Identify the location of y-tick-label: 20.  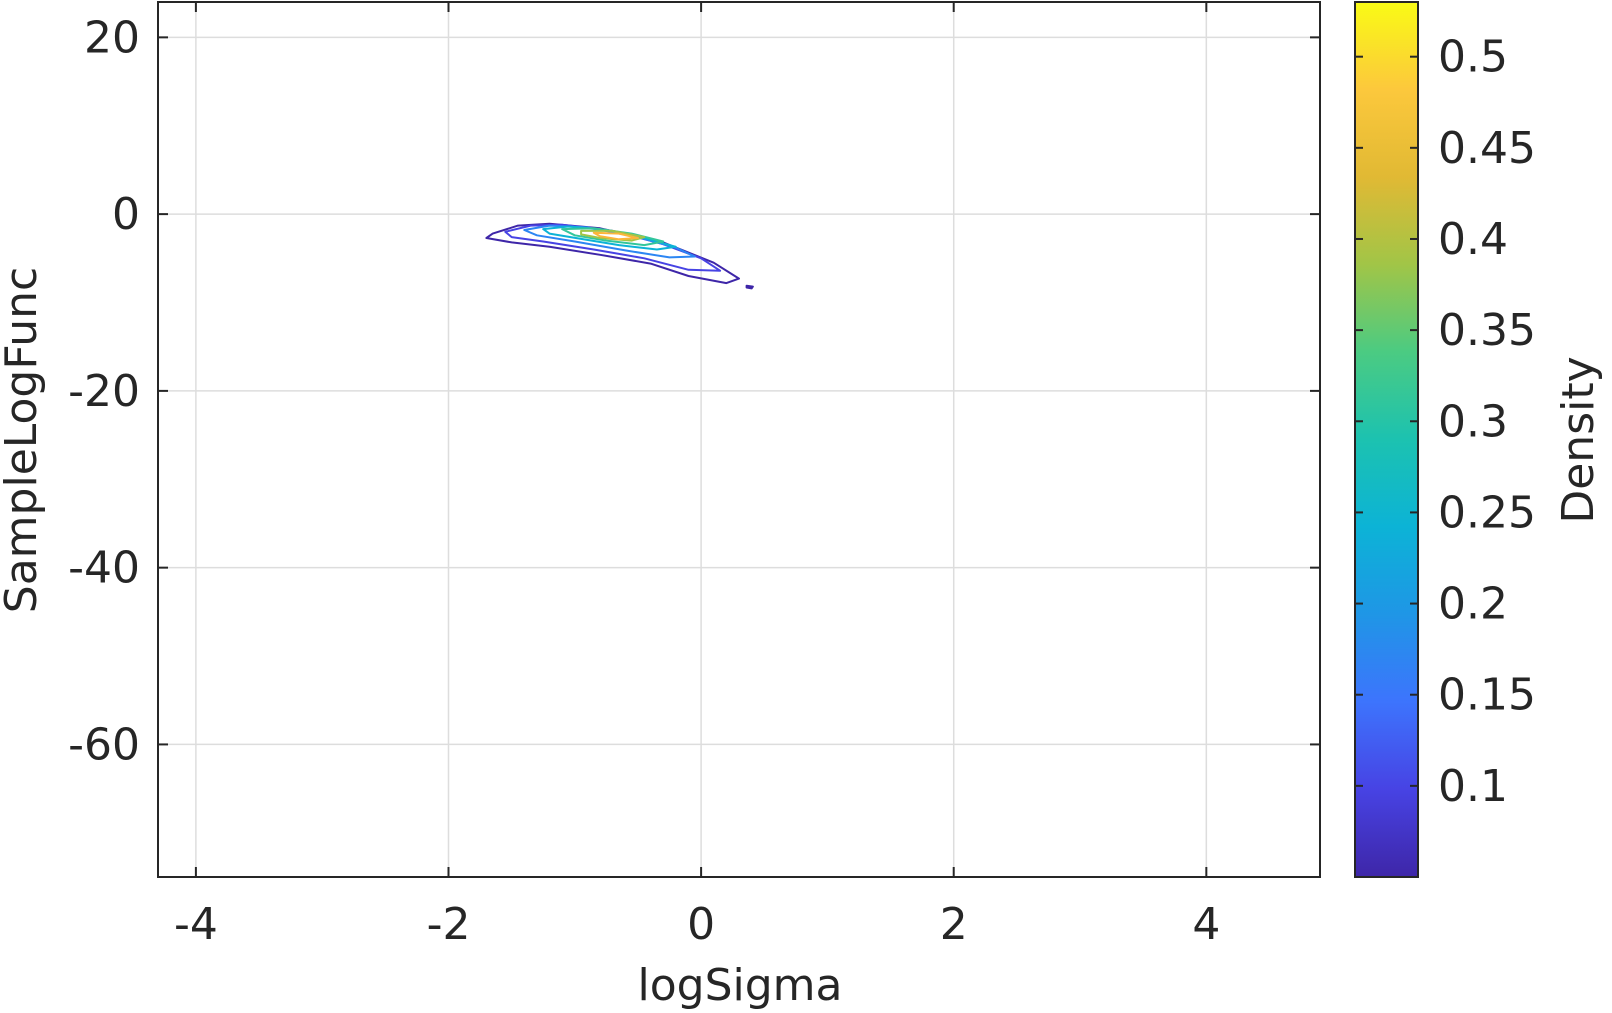
(112, 37).